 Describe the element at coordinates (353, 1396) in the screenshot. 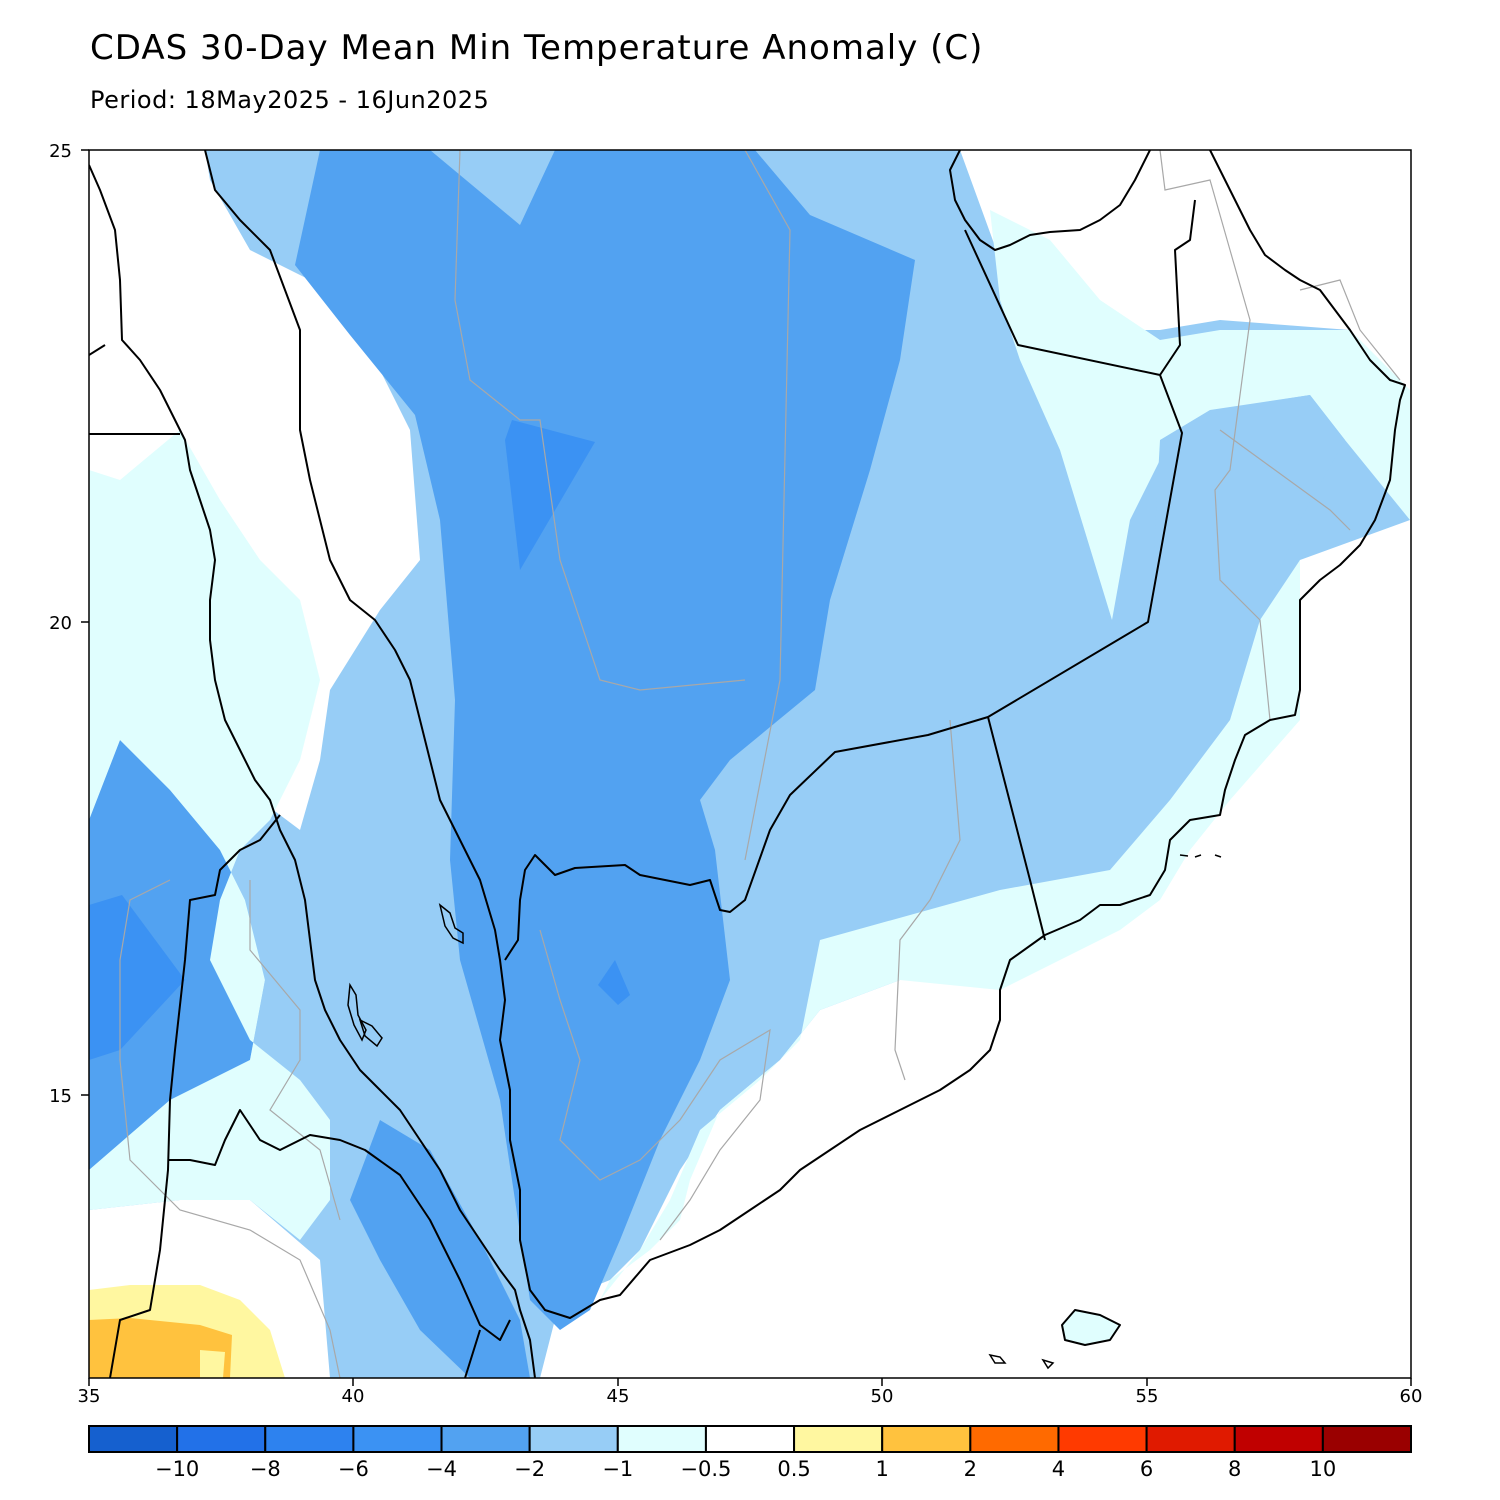

I see `x-tick-label: 40` at that location.